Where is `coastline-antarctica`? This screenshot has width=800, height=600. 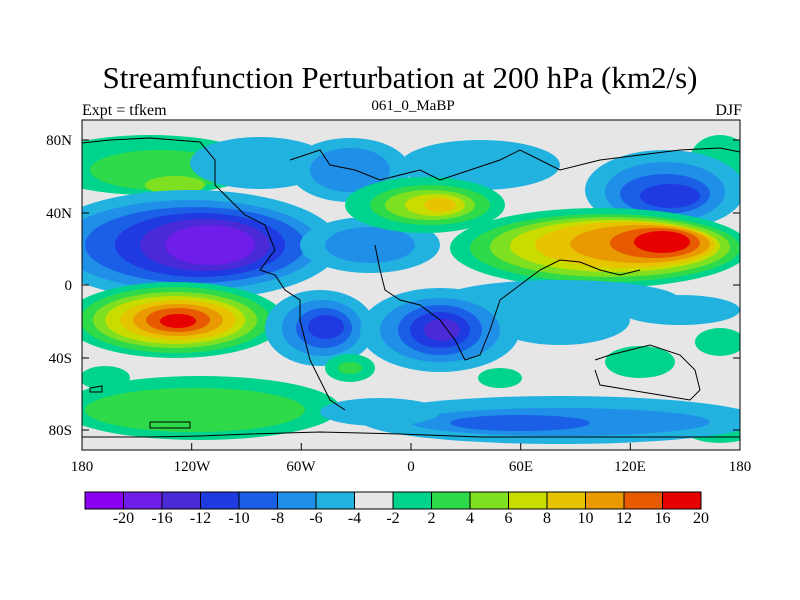 coastline-antarctica is located at coordinates (411, 434).